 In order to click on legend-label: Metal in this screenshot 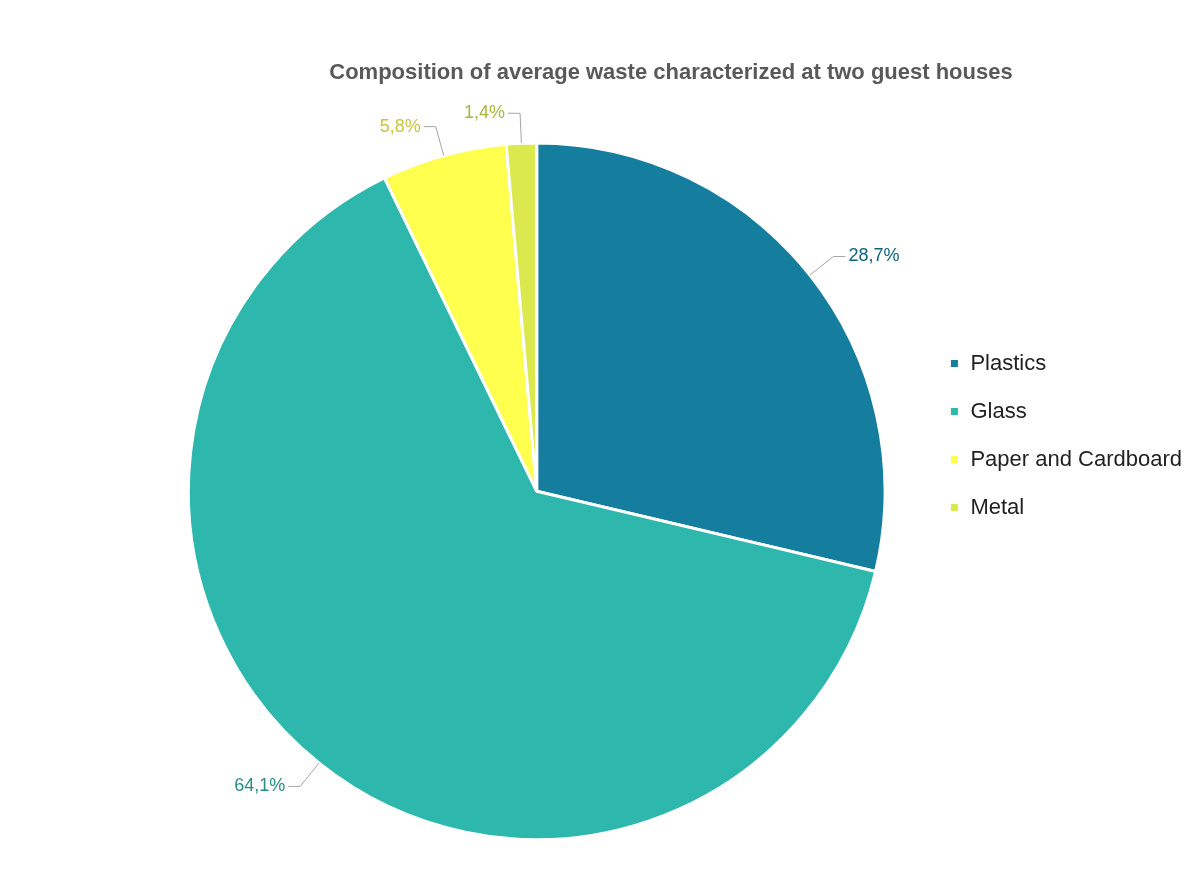, I will do `click(997, 506)`.